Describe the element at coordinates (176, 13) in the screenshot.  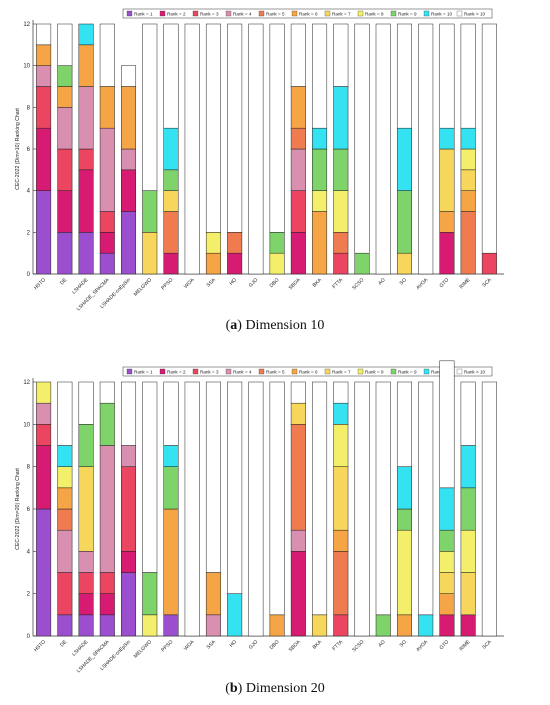
I see `legend-label-2: Rank = 2` at that location.